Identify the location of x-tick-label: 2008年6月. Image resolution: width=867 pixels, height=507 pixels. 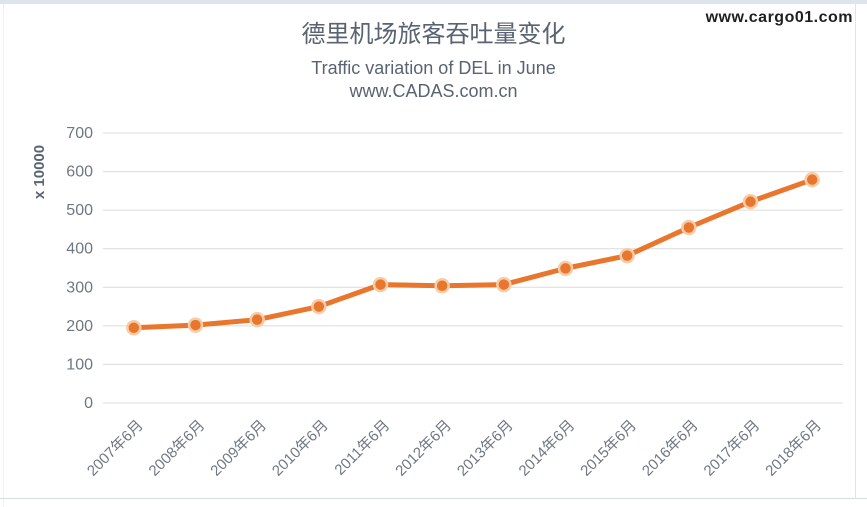
(177, 448).